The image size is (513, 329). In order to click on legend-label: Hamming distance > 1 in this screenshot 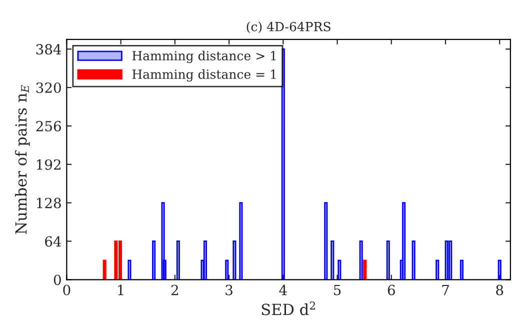, I will do `click(204, 57)`.